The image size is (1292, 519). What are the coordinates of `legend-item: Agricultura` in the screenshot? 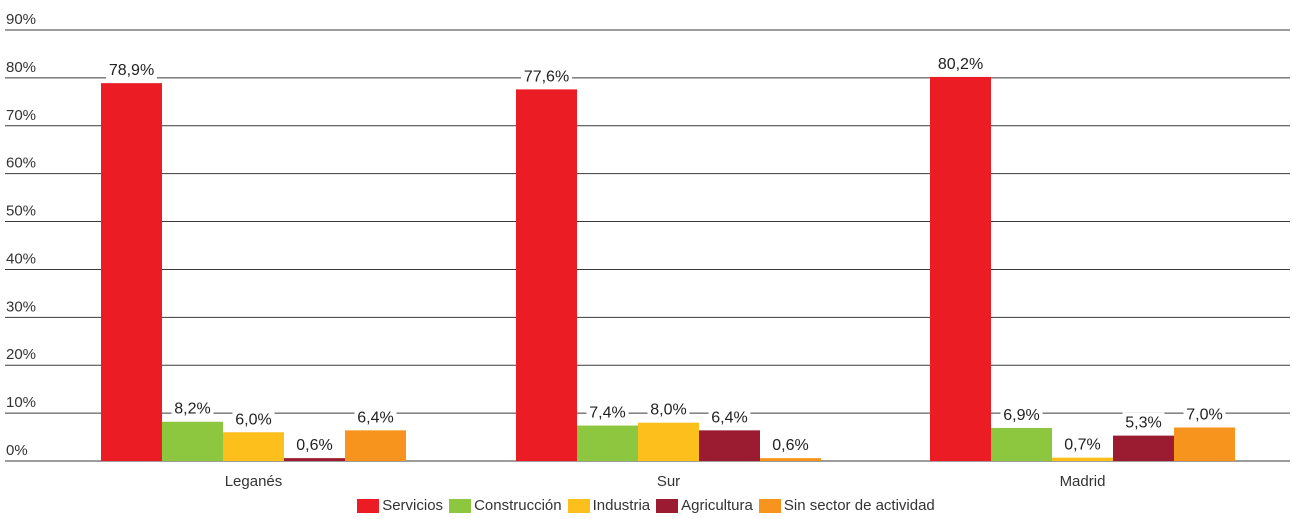 It's located at (704, 505).